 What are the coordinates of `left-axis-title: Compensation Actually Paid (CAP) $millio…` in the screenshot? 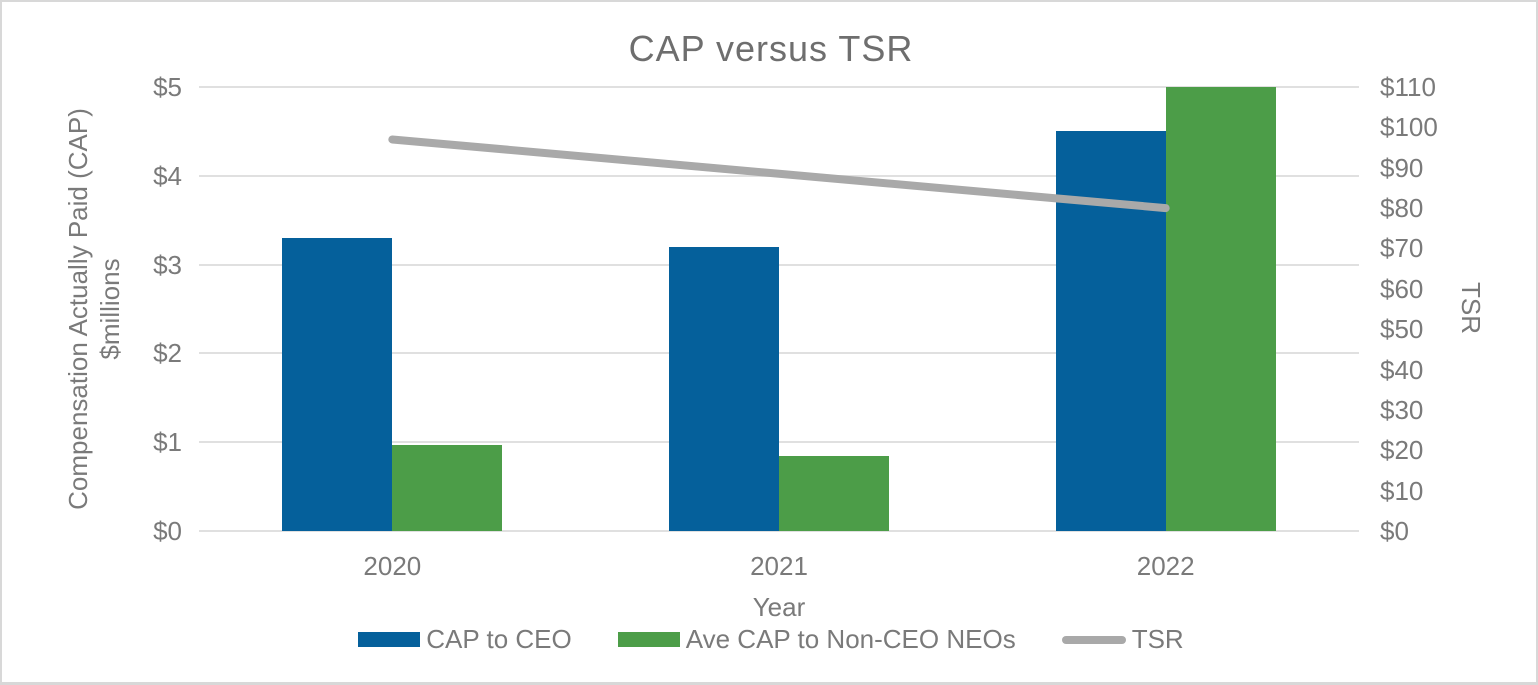 It's located at (94, 309).